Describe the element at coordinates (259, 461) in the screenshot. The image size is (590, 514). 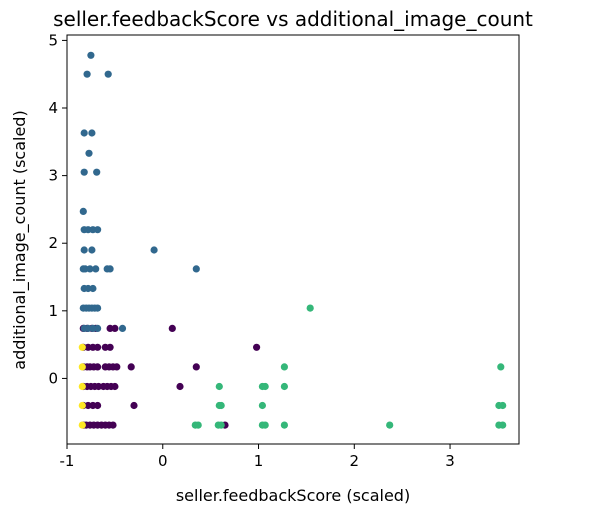
I see `x-tick-label: 1` at that location.